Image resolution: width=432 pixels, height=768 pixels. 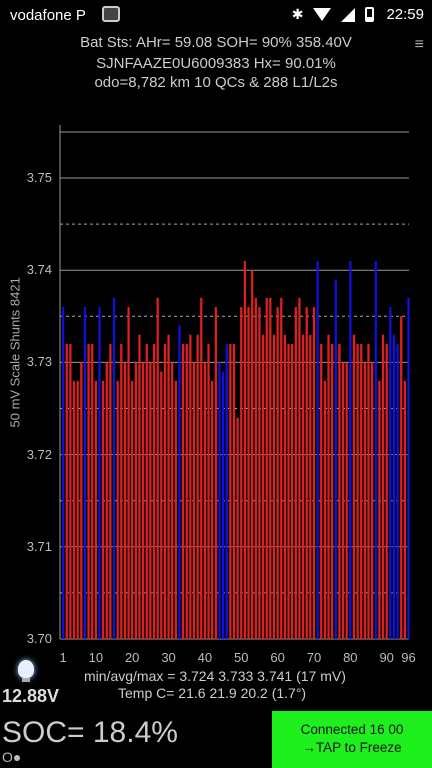 What do you see at coordinates (216, 82) in the screenshot?
I see `odometer-line: odo=8,782 km 10 QCs & 288 L1/L2s` at bounding box center [216, 82].